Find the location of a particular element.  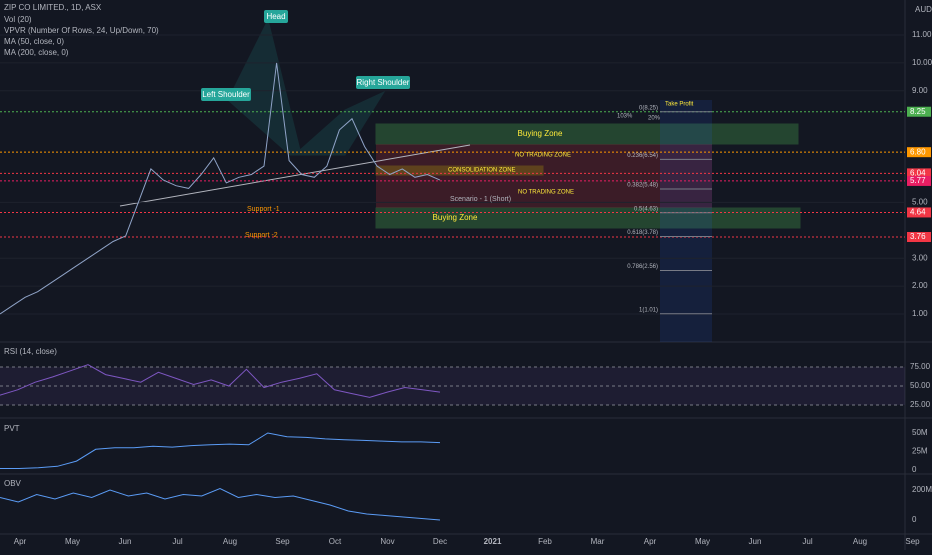

price-tick: 10.00 is located at coordinates (922, 62).